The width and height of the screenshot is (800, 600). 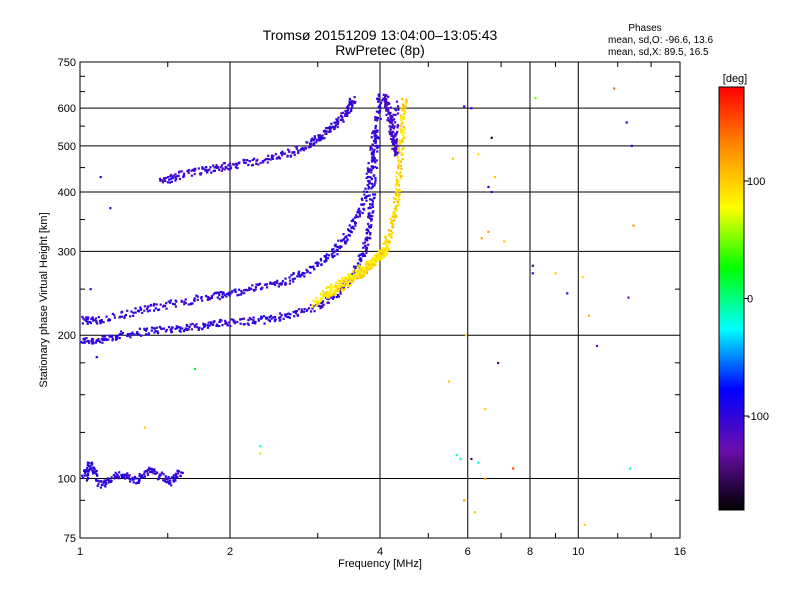 What do you see at coordinates (67, 147) in the screenshot?
I see `y-tick-label: 500` at bounding box center [67, 147].